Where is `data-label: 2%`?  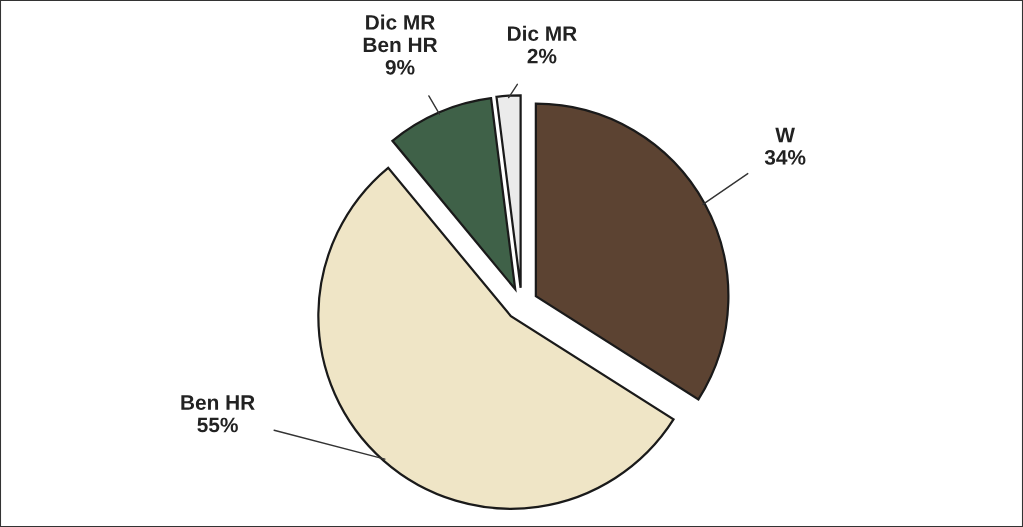
data-label: 2% is located at coordinates (542, 56).